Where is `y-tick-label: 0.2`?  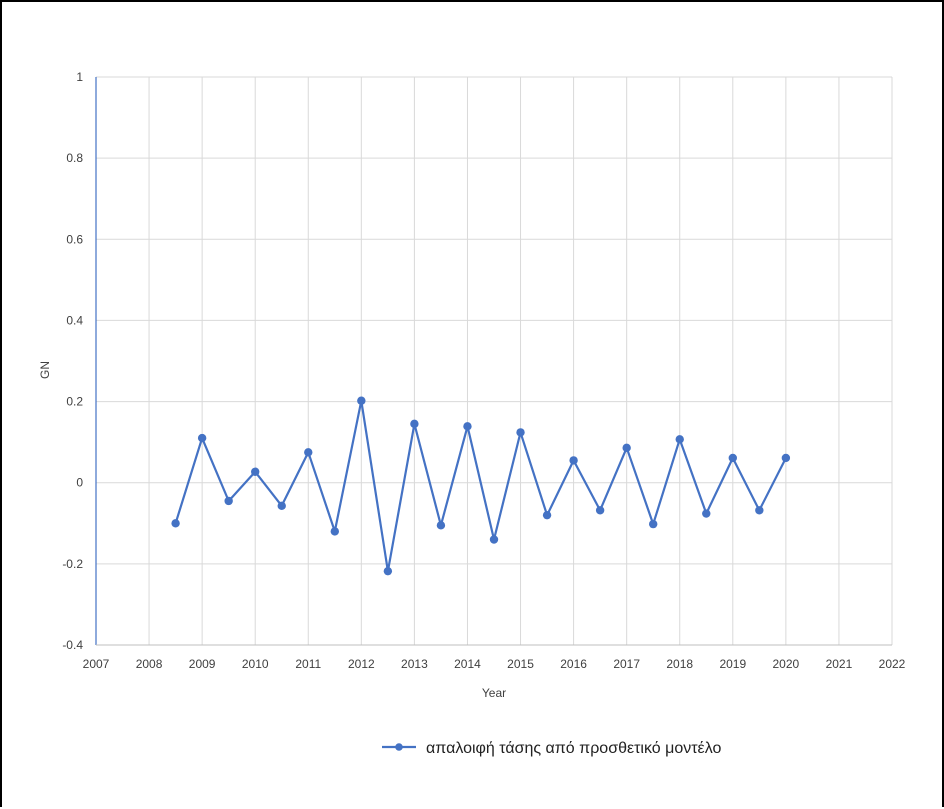
y-tick-label: 0.2 is located at coordinates (74, 402).